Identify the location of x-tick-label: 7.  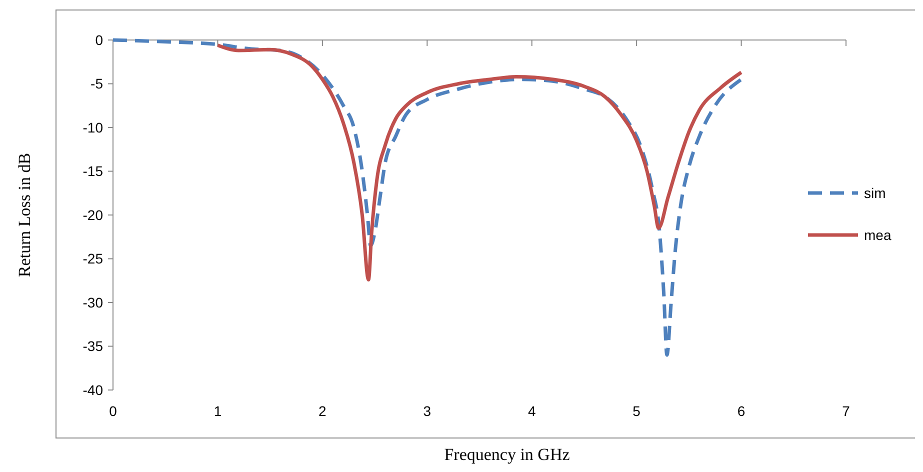
(846, 411).